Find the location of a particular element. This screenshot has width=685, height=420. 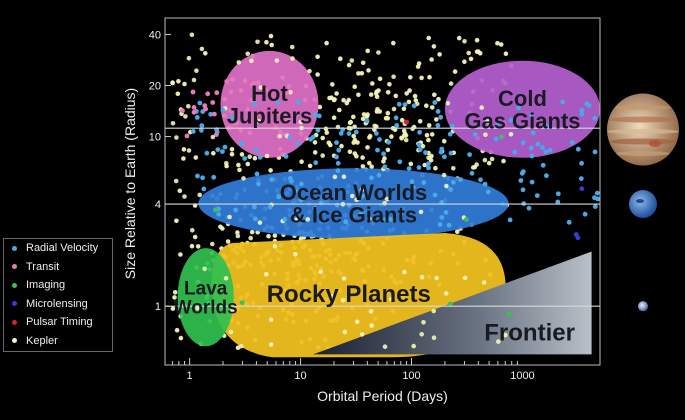

region-label-cold-gas-giants: Gas Giants is located at coordinates (522, 120).